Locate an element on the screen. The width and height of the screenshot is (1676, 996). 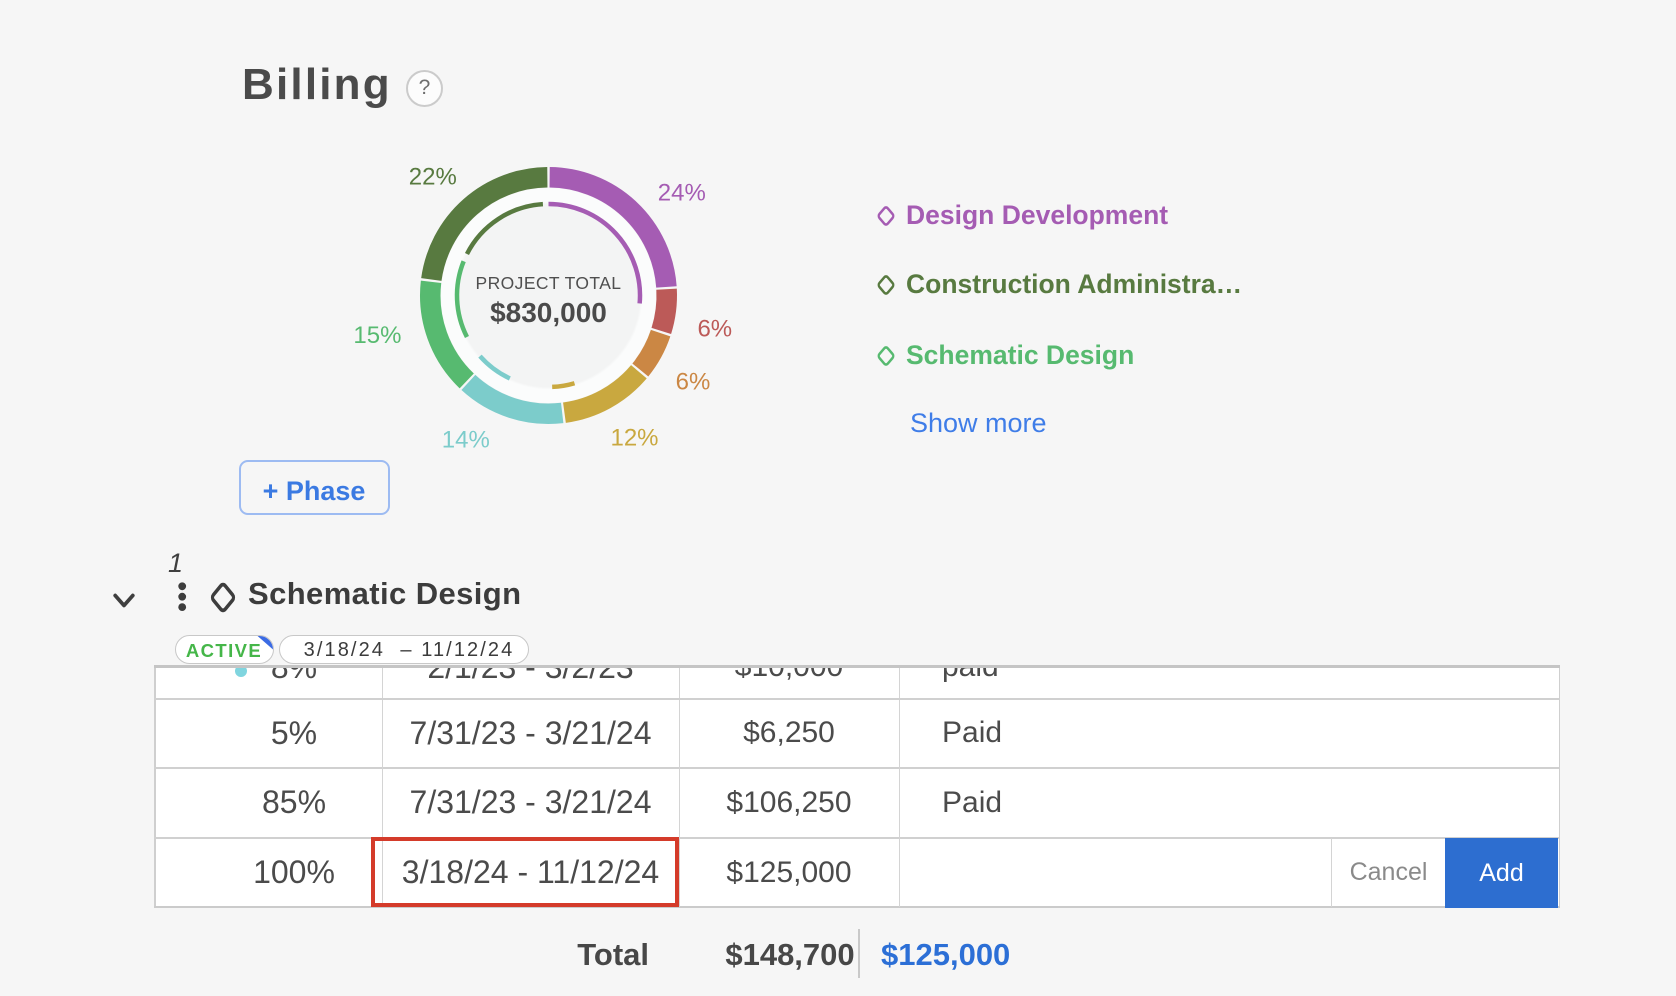
svg-text: 14% is located at coordinates (466, 440).